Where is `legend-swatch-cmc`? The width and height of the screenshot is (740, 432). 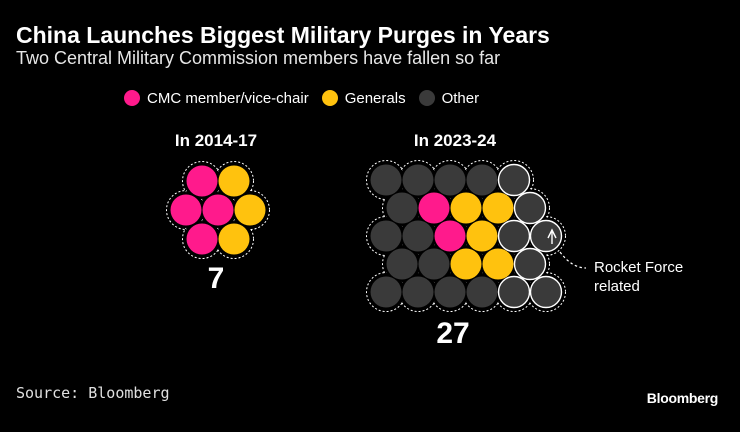
legend-swatch-cmc is located at coordinates (132, 98).